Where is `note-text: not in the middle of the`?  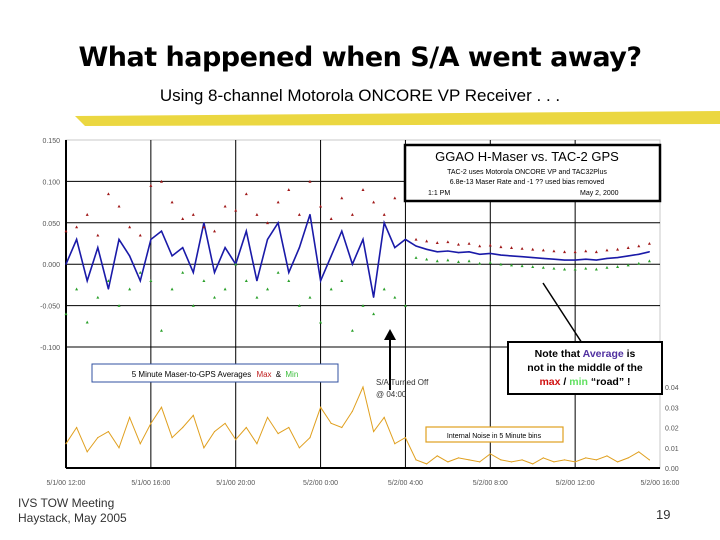
note-text: not in the middle of the is located at coordinates (585, 368).